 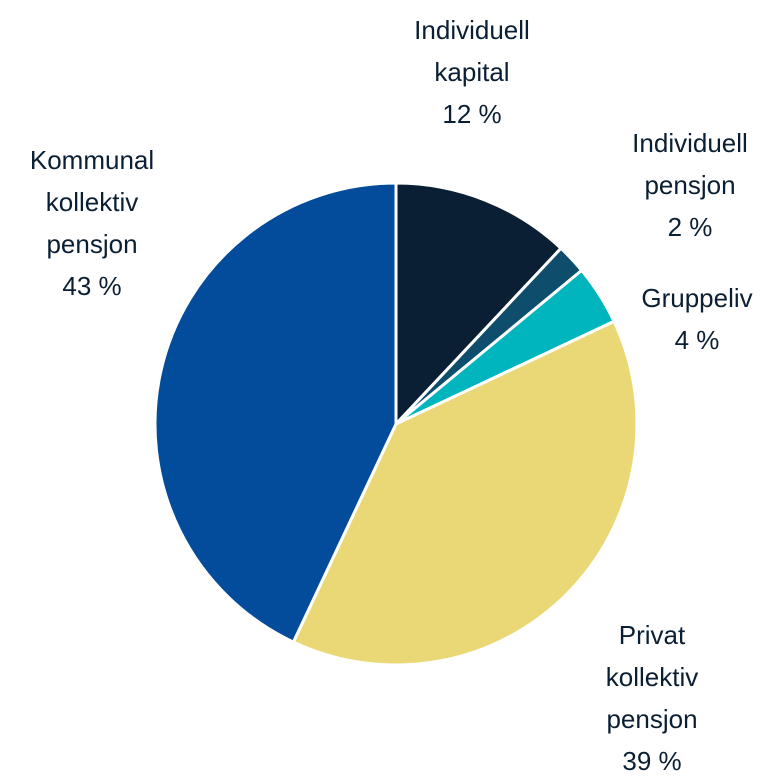 I want to click on category-label: Kommunal kollektiv pensjon, so click(x=92, y=202).